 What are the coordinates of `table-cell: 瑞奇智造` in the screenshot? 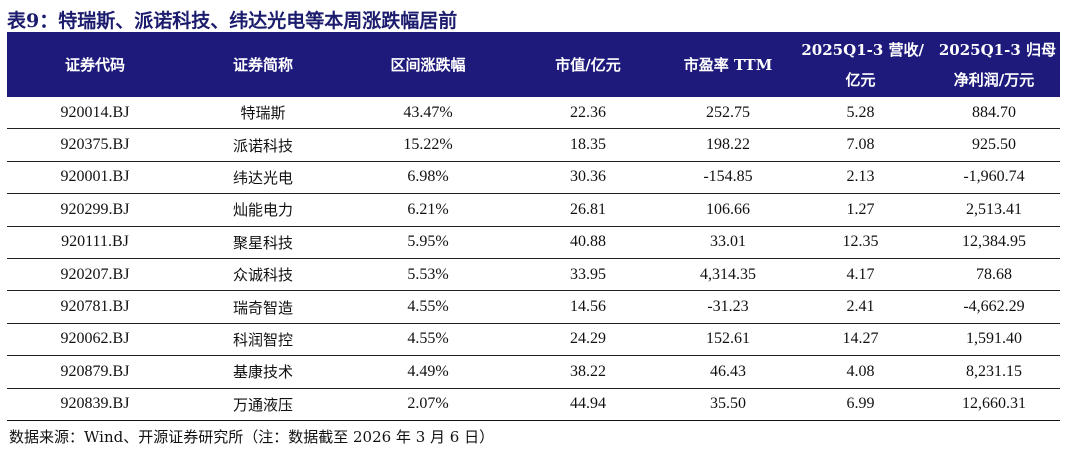 It's located at (263, 307).